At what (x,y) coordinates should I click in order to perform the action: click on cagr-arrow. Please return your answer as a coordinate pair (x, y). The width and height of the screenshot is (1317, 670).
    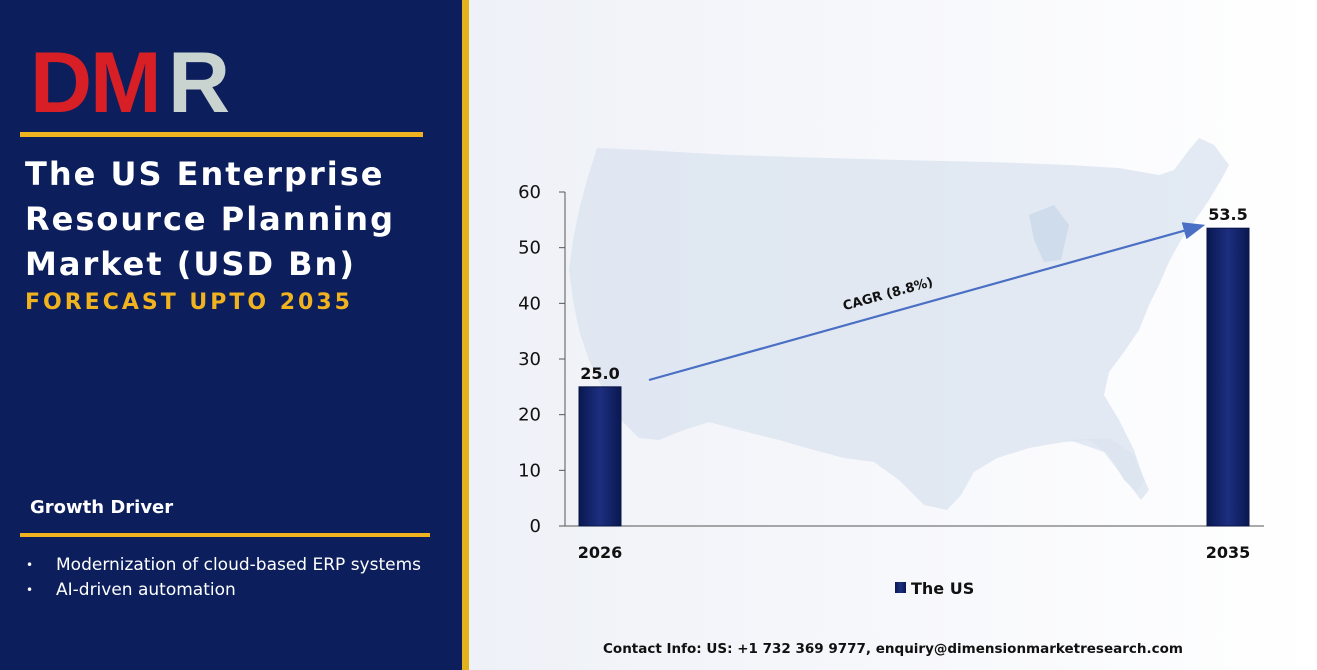
    Looking at the image, I should click on (927, 302).